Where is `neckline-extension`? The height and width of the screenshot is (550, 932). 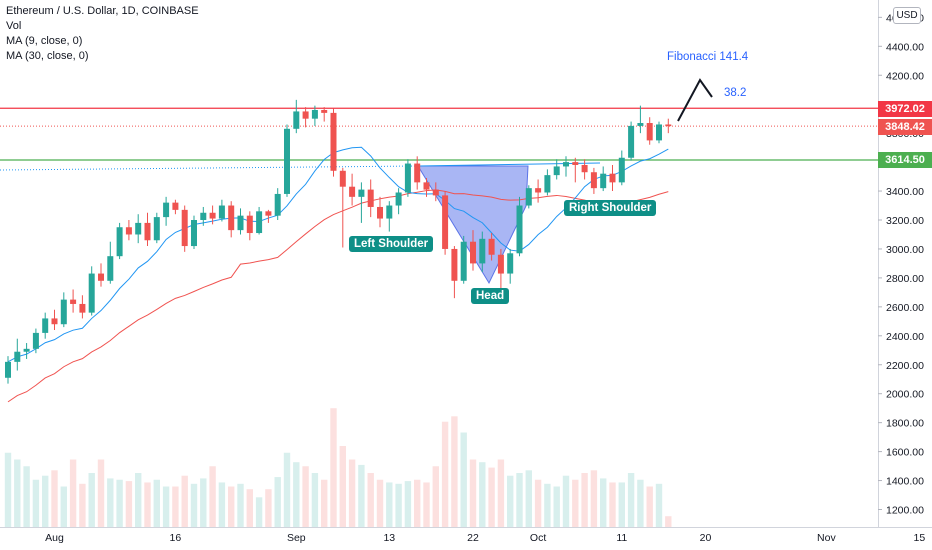
neckline-extension is located at coordinates (209, 168).